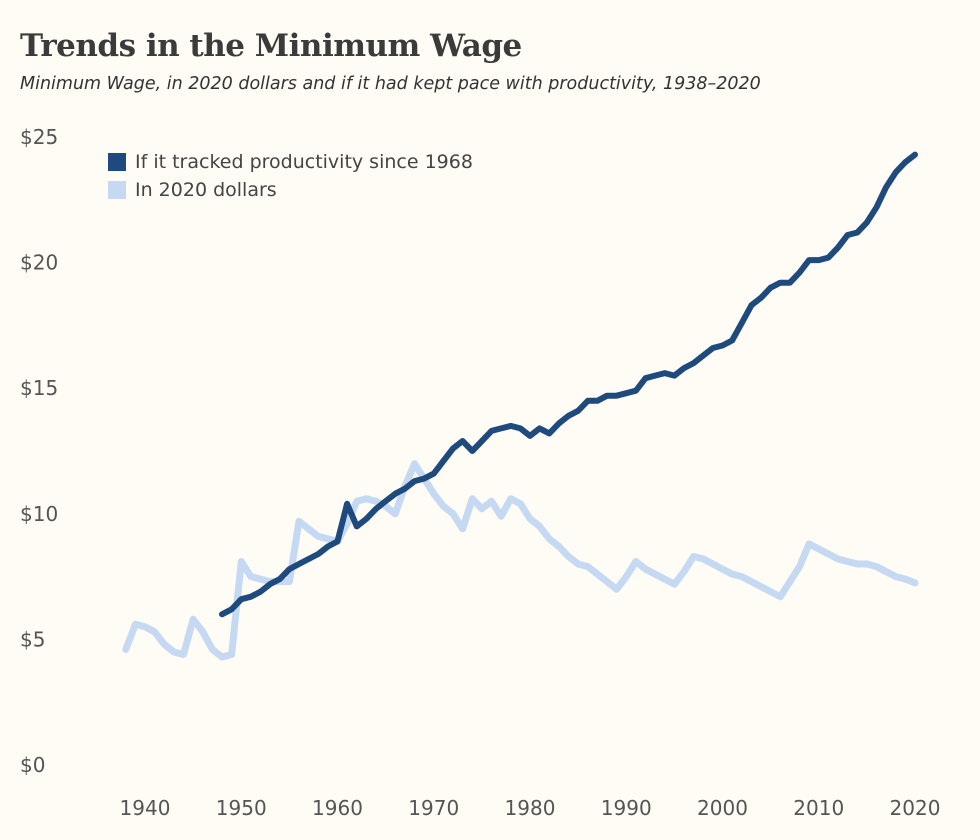 The image size is (980, 840). Describe the element at coordinates (32, 639) in the screenshot. I see `y-tick-label: $5` at that location.